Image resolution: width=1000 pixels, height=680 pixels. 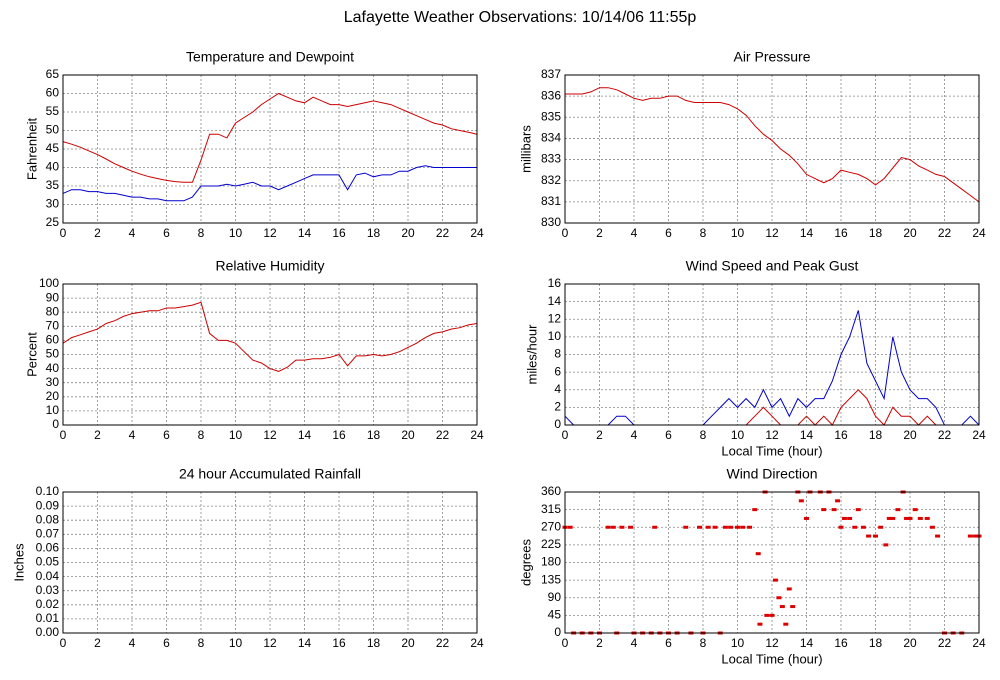 What do you see at coordinates (555, 301) in the screenshot?
I see `y-tick-label: 14` at bounding box center [555, 301].